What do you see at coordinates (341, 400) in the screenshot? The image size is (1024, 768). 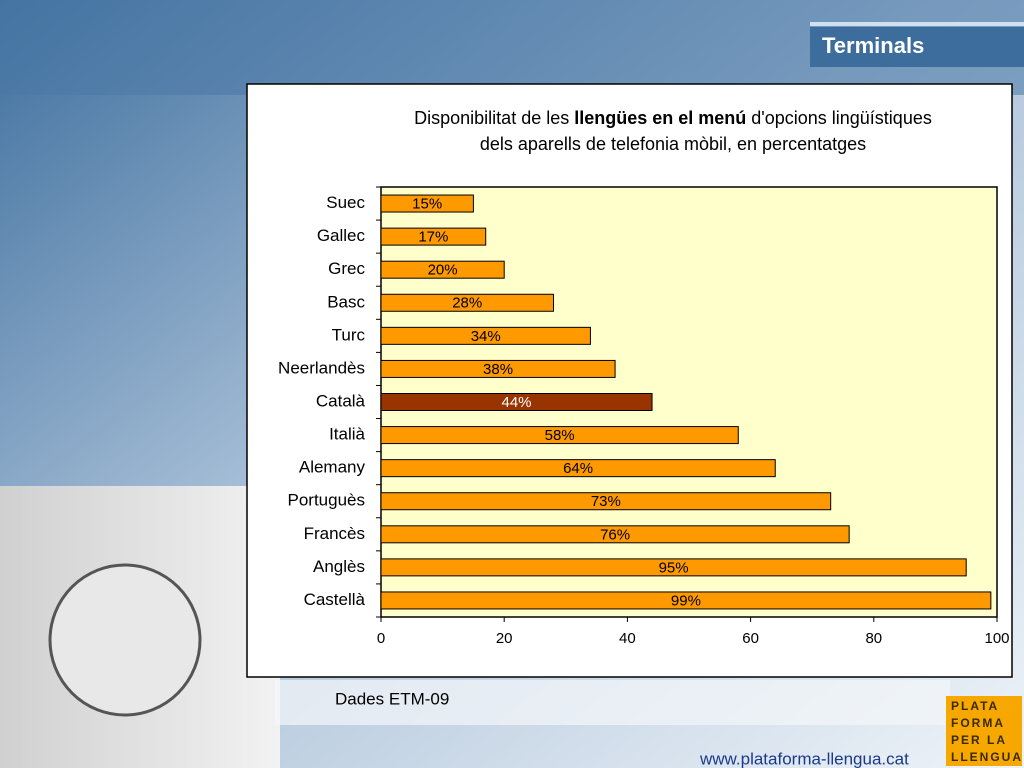 I see `category-label: Català` at bounding box center [341, 400].